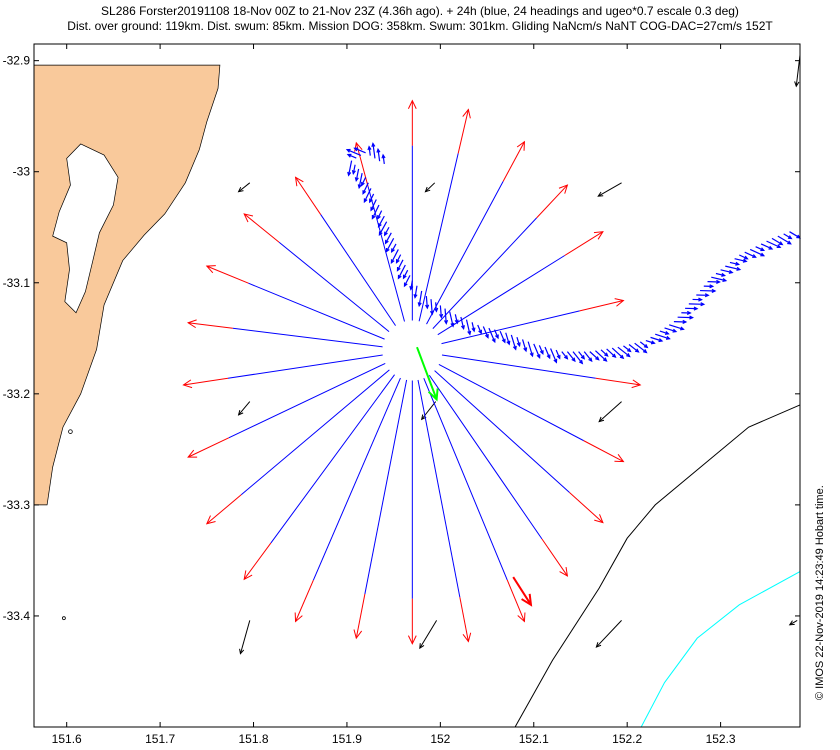  Describe the element at coordinates (534, 739) in the screenshot. I see `x-tick-label: 152.1` at that location.